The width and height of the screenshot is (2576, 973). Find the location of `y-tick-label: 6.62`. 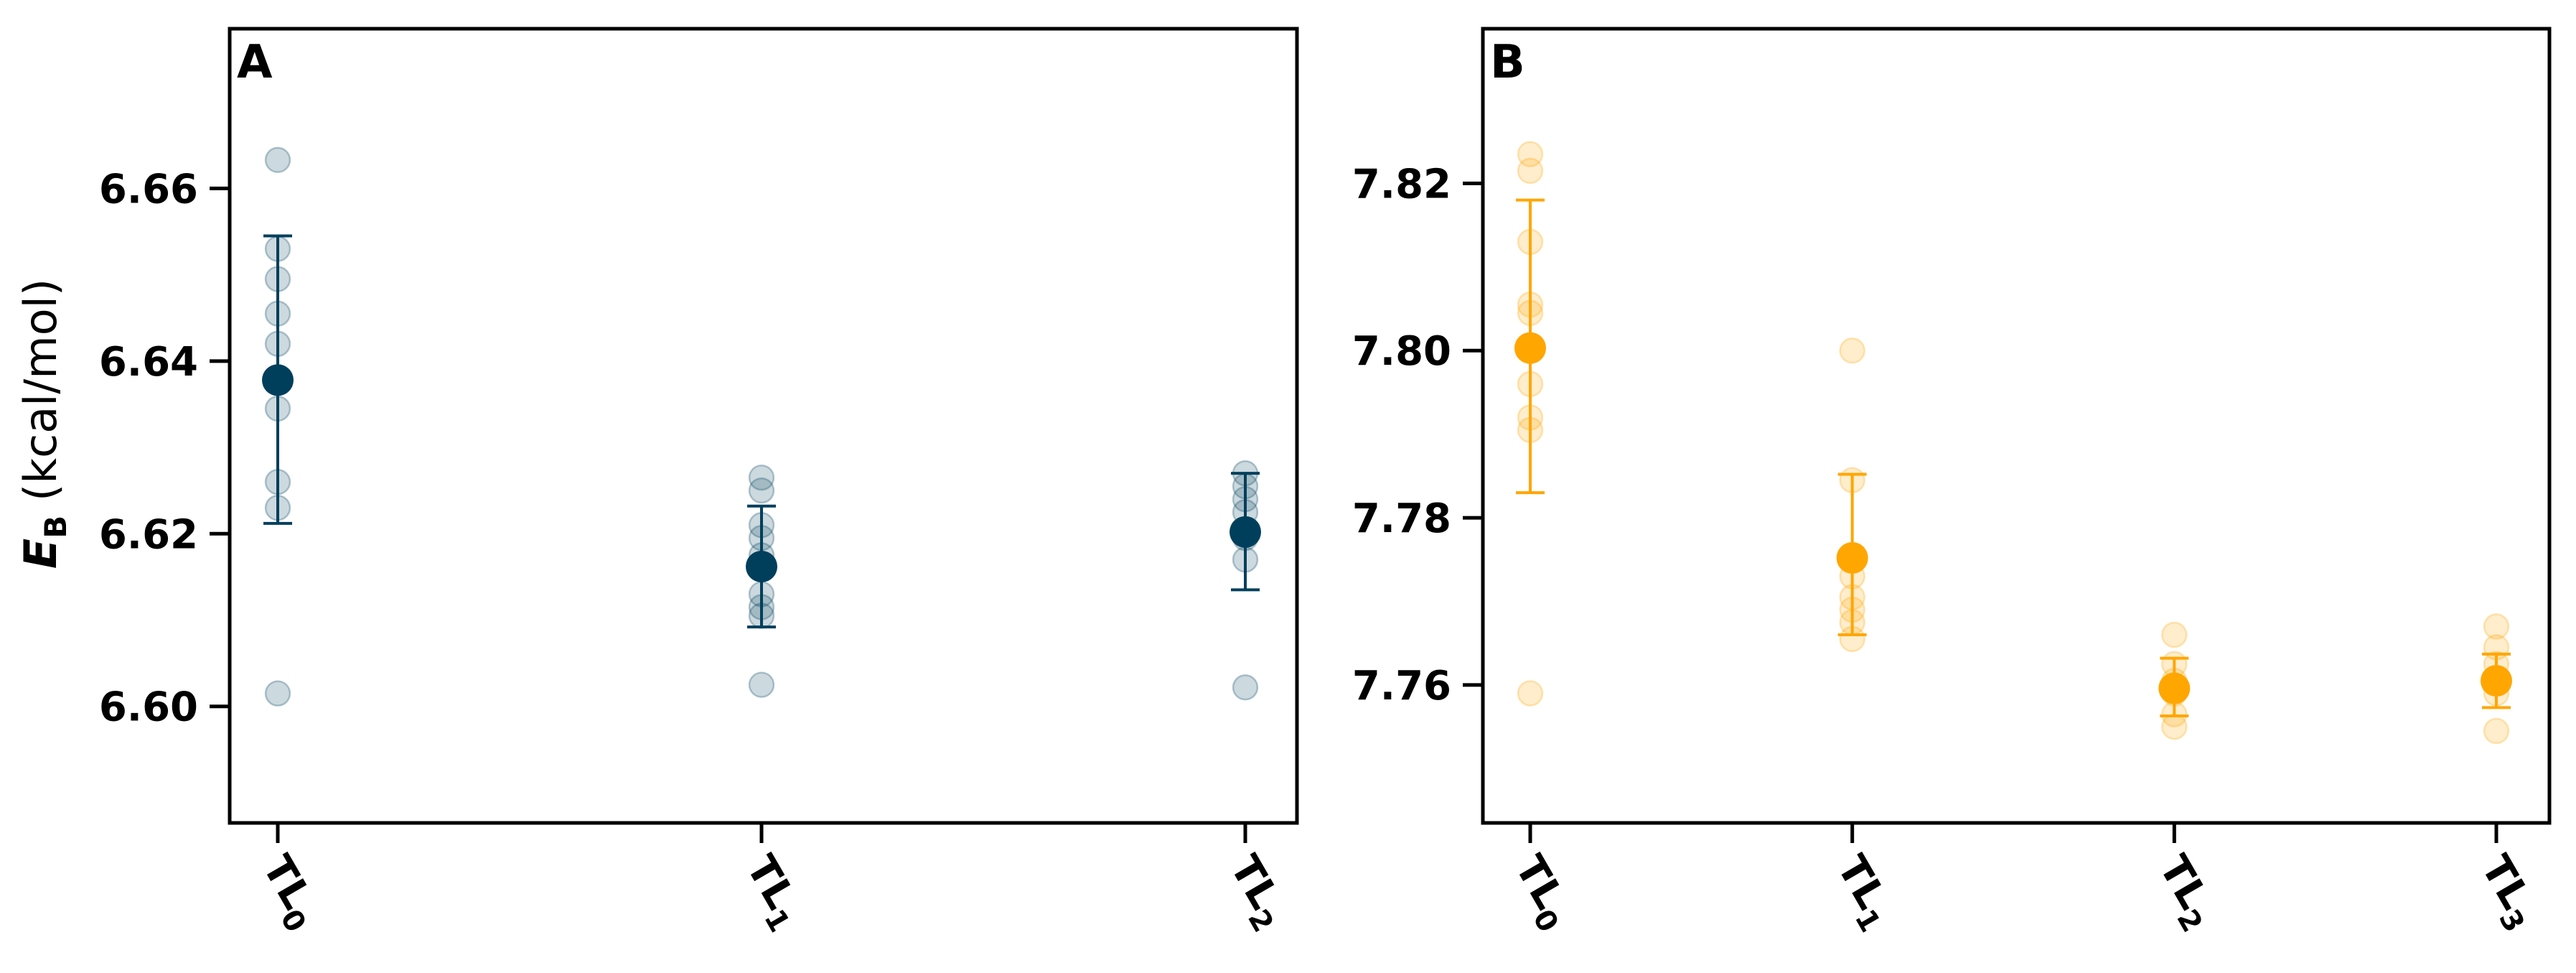

y-tick-label: 6.62 is located at coordinates (148, 535).